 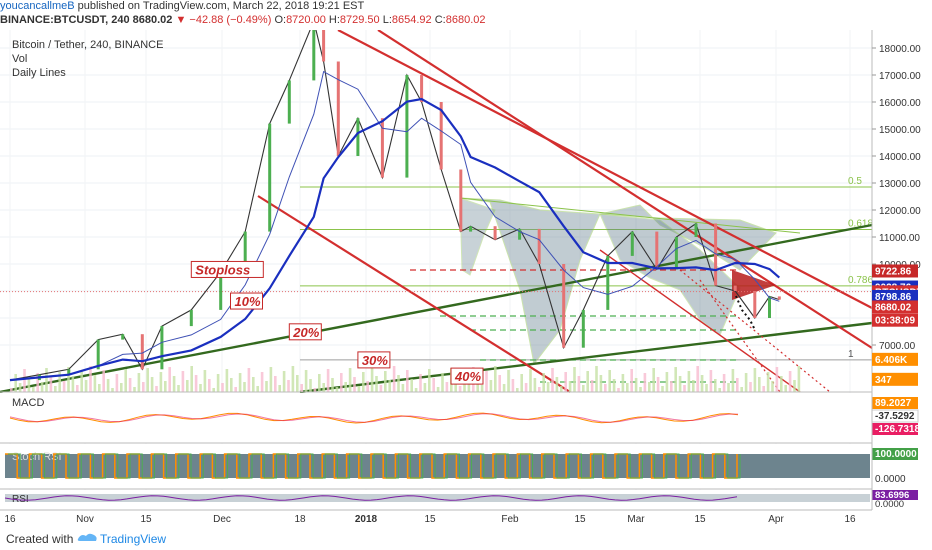 What do you see at coordinates (146, 519) in the screenshot?
I see `time-tick-label: 15` at bounding box center [146, 519].